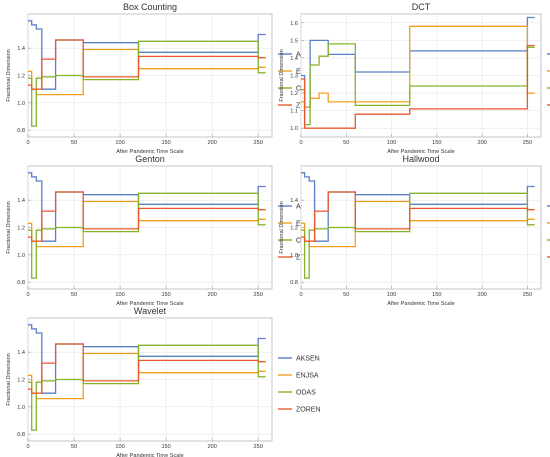 The image size is (550, 457). Describe the element at coordinates (150, 7) in the screenshot. I see `chart-title: Box Counting` at that location.